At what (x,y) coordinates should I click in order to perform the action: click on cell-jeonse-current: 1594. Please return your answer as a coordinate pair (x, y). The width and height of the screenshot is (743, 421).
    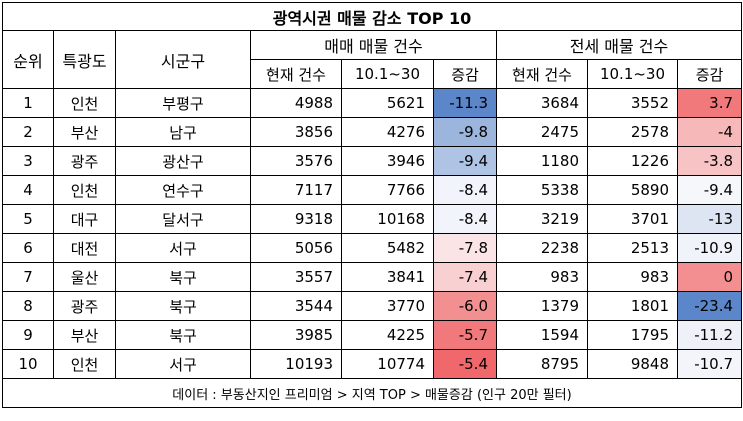
    Looking at the image, I should click on (542, 335).